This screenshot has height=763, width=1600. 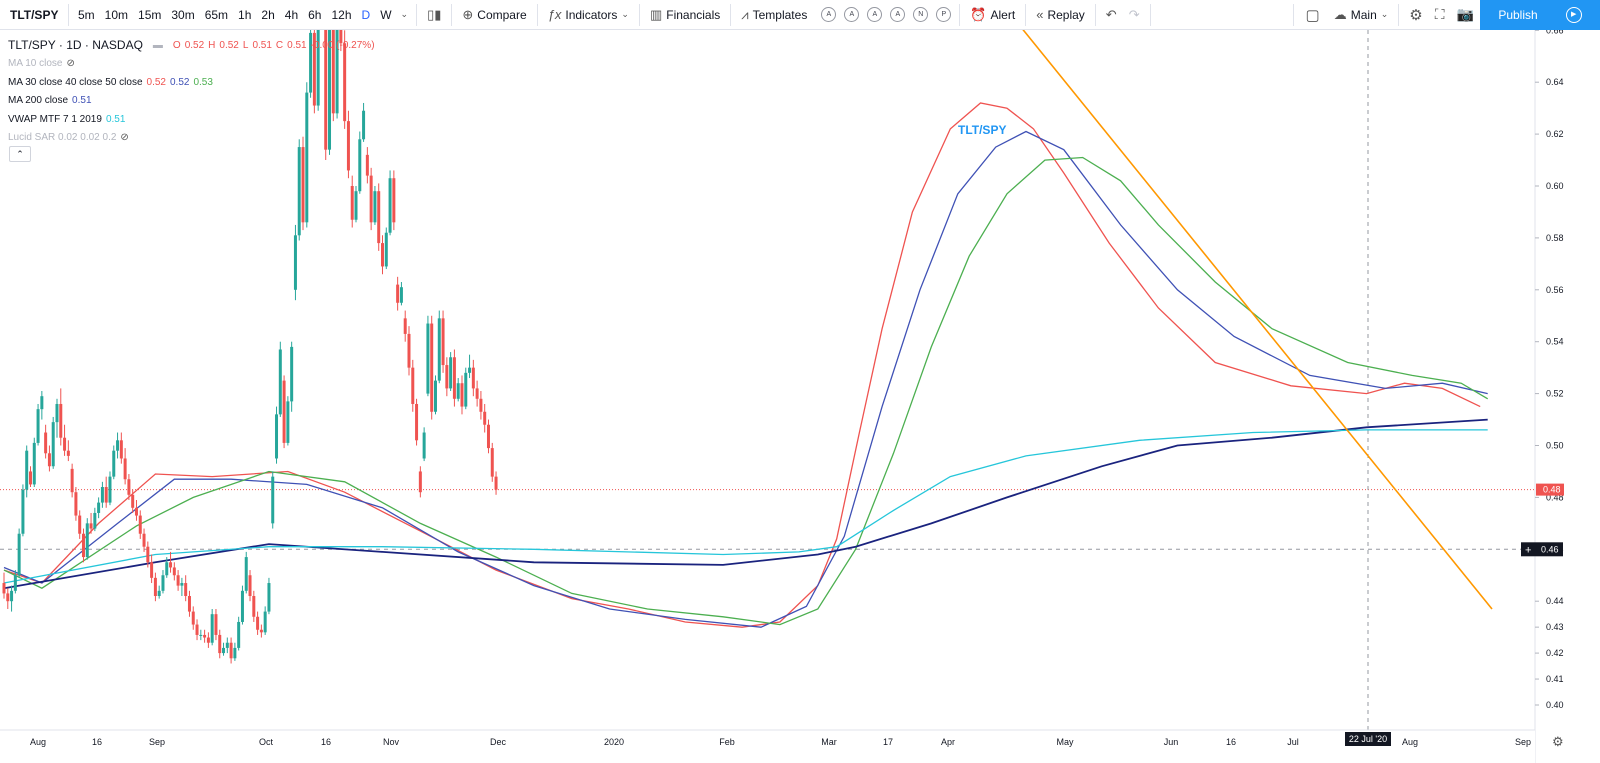 What do you see at coordinates (1368, 739) in the screenshot?
I see `crosshair-date-badge` at bounding box center [1368, 739].